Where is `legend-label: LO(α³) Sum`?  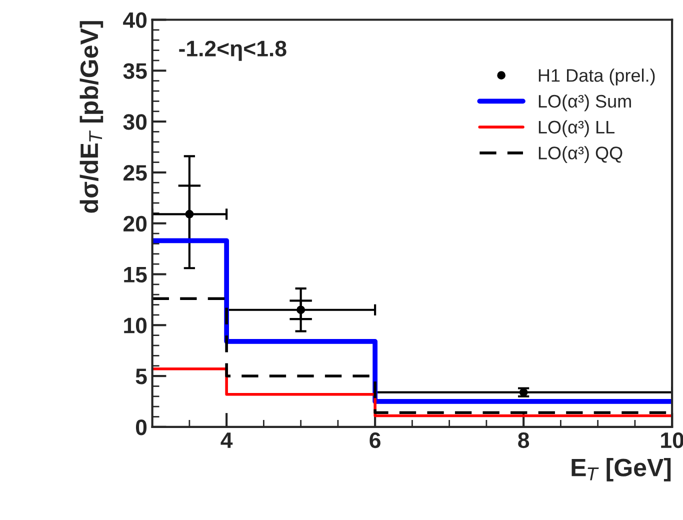
legend-label: LO(α³) Sum is located at coordinates (584, 103).